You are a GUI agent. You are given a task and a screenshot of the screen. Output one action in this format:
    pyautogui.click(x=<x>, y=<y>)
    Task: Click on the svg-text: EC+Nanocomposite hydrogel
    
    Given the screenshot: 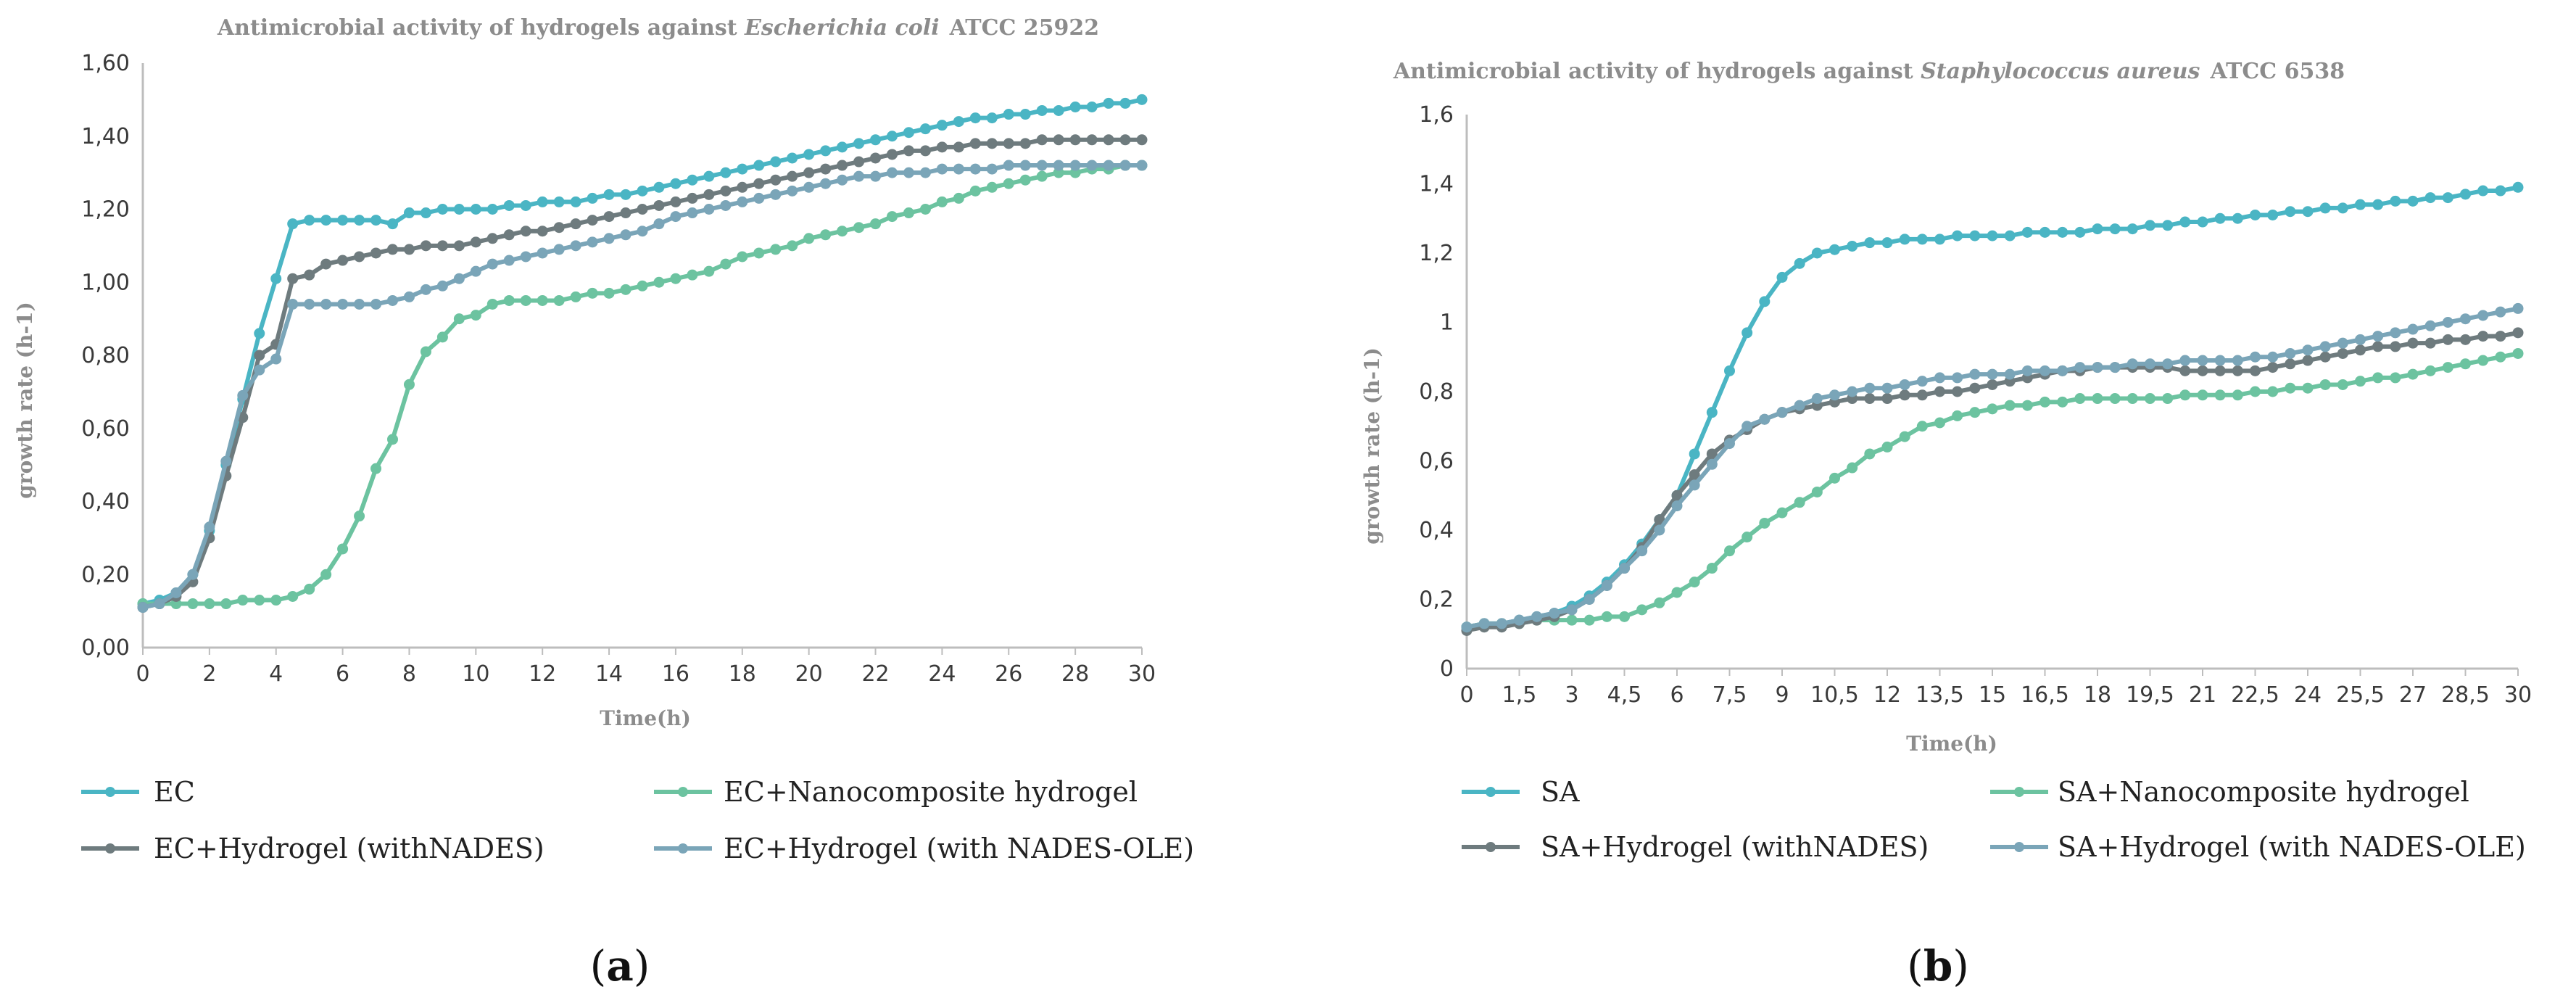 What is the action you would take?
    pyautogui.click(x=931, y=792)
    